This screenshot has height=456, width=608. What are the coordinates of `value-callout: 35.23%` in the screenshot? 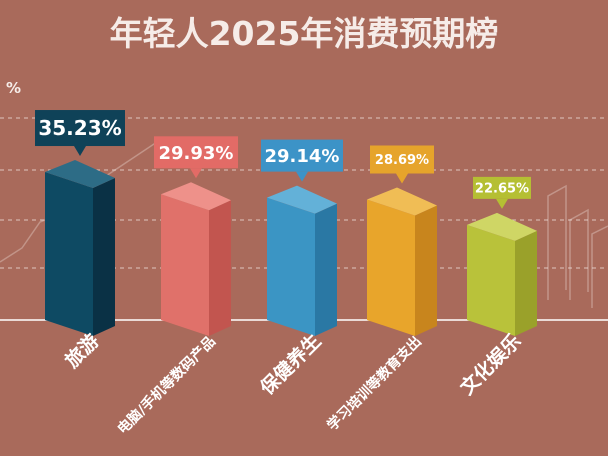 It's located at (80, 133).